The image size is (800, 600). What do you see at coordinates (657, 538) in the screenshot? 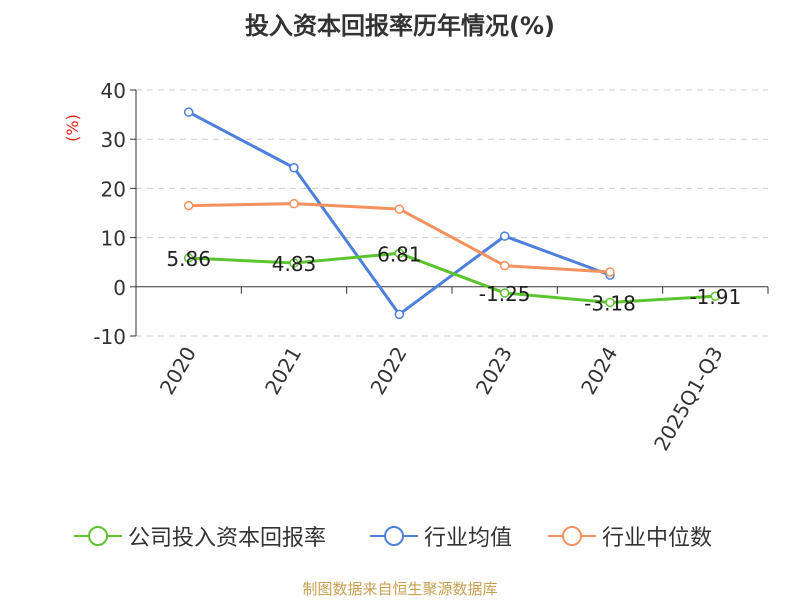
I see `legend-label-industry-median: 行业中位数` at bounding box center [657, 538].